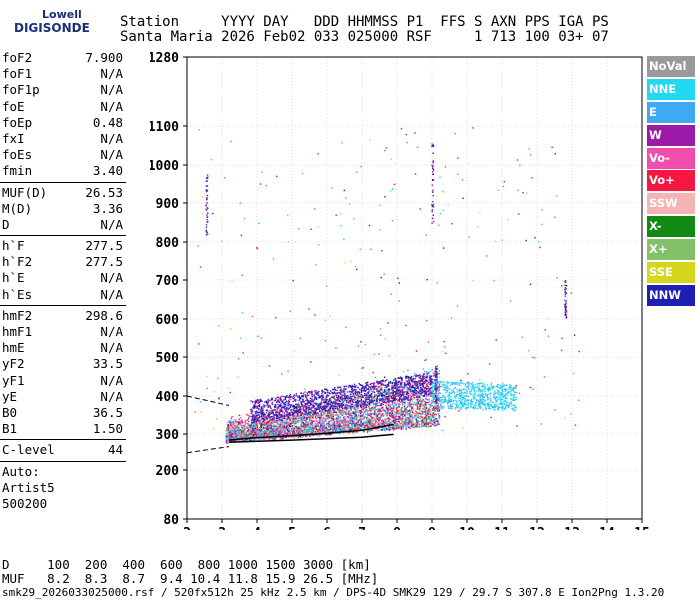  I want to click on param-divider, so click(63, 305).